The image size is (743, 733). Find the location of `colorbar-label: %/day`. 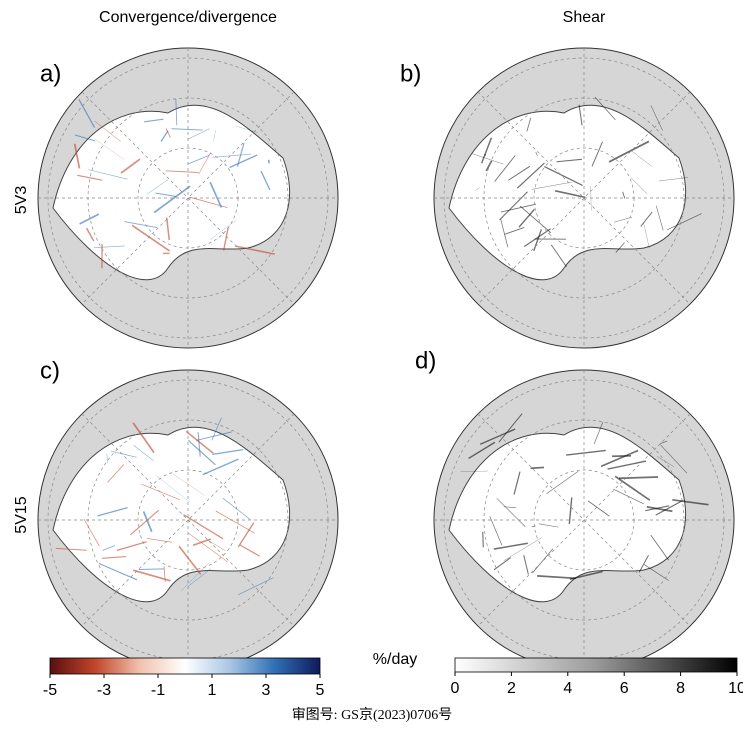

colorbar-label: %/day is located at coordinates (395, 659).